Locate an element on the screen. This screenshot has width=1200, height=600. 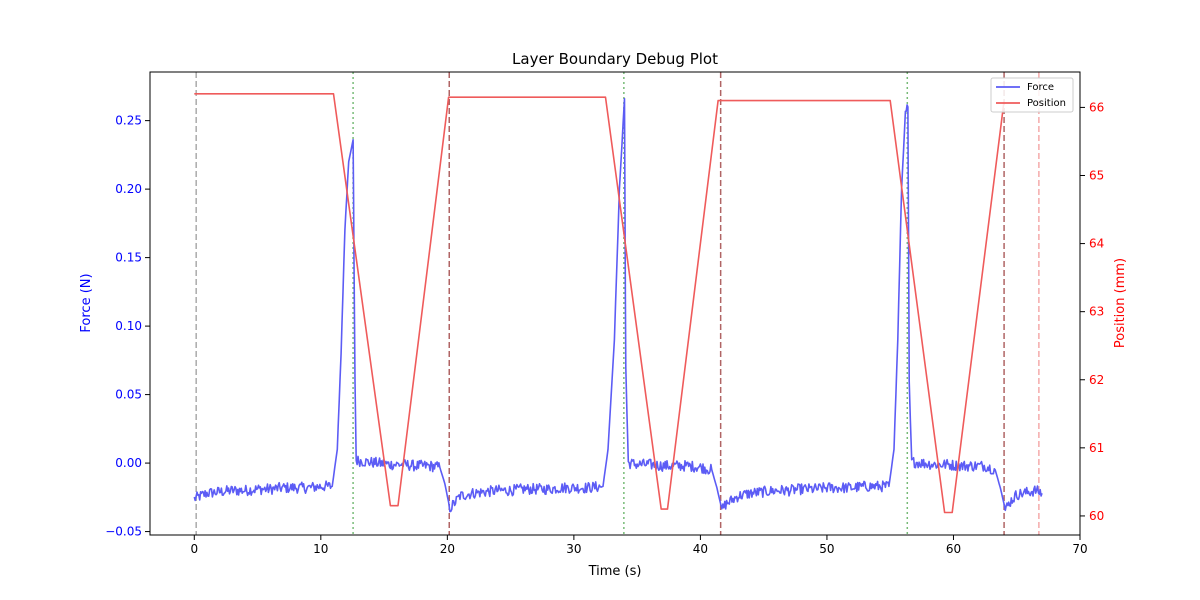
left-y-tick-label: 0.05 is located at coordinates (128, 395).